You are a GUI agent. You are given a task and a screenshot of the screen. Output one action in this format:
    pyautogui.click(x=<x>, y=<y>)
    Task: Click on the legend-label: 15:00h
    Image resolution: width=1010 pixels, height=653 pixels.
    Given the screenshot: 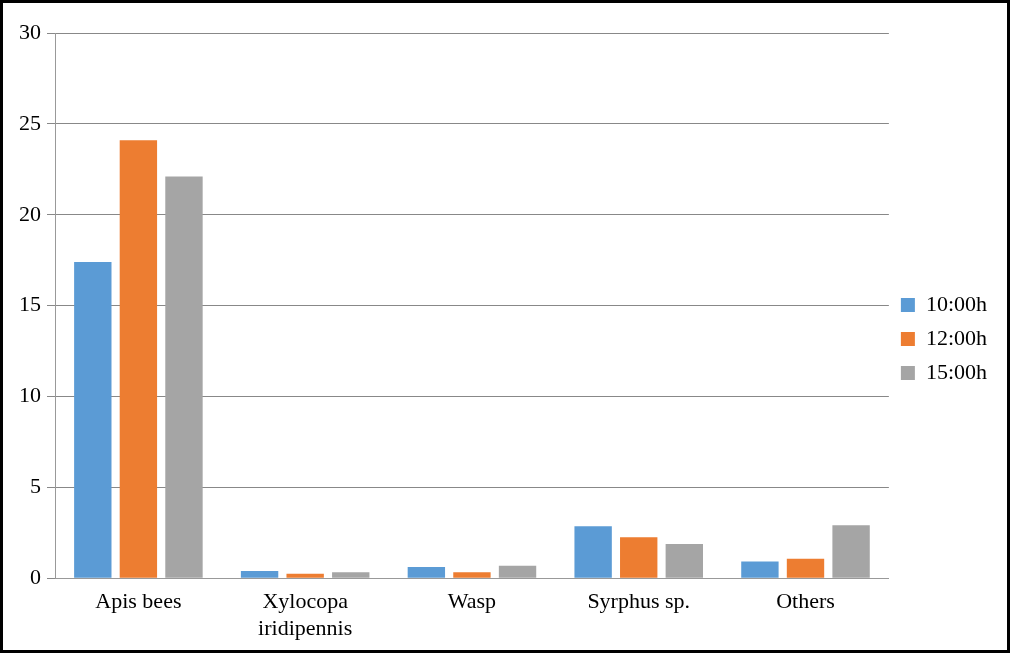 What is the action you would take?
    pyautogui.click(x=956, y=371)
    